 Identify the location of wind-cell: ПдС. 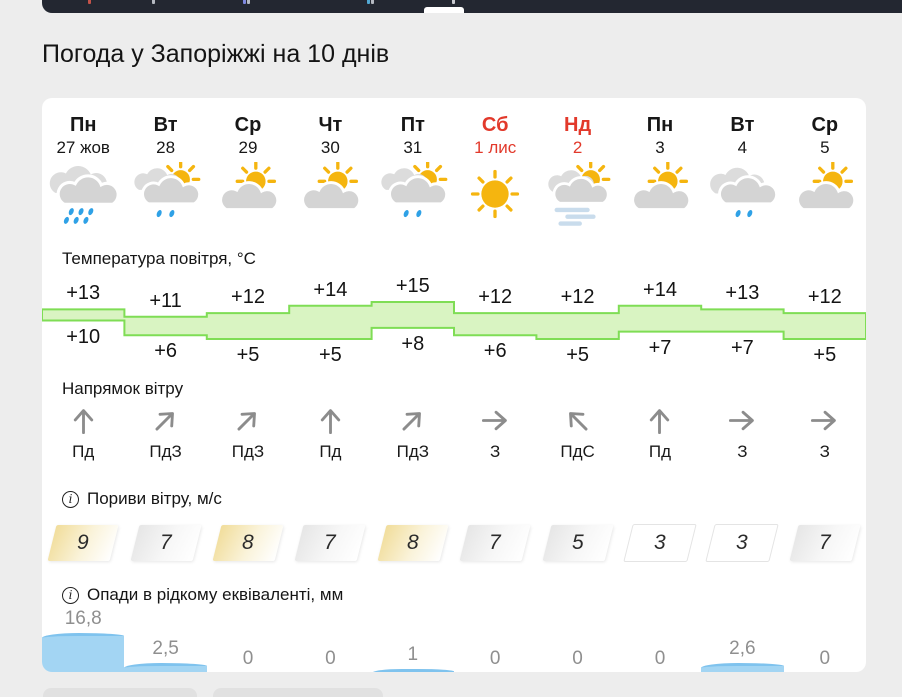
(577, 439).